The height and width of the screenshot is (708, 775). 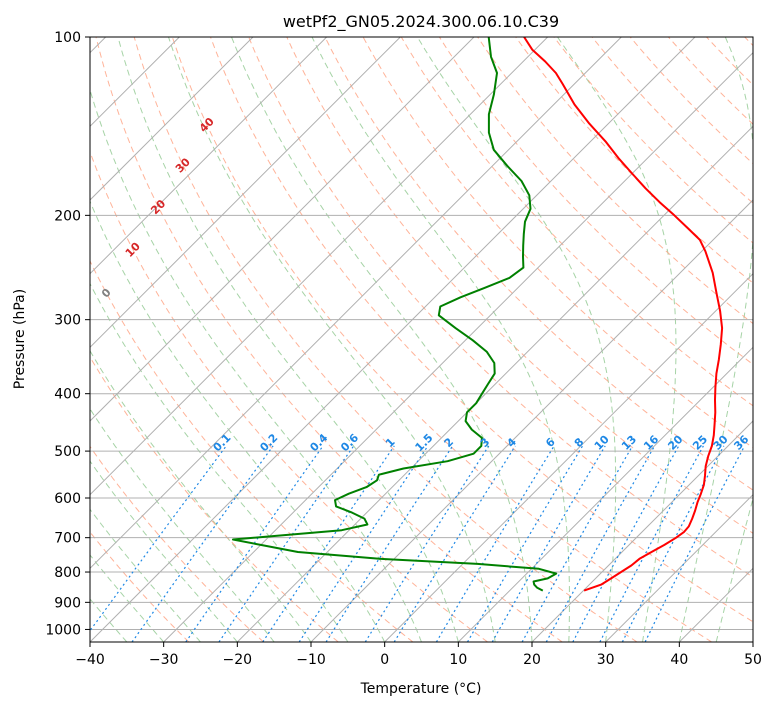 What do you see at coordinates (67, 539) in the screenshot?
I see `y-tick-label: 700` at bounding box center [67, 539].